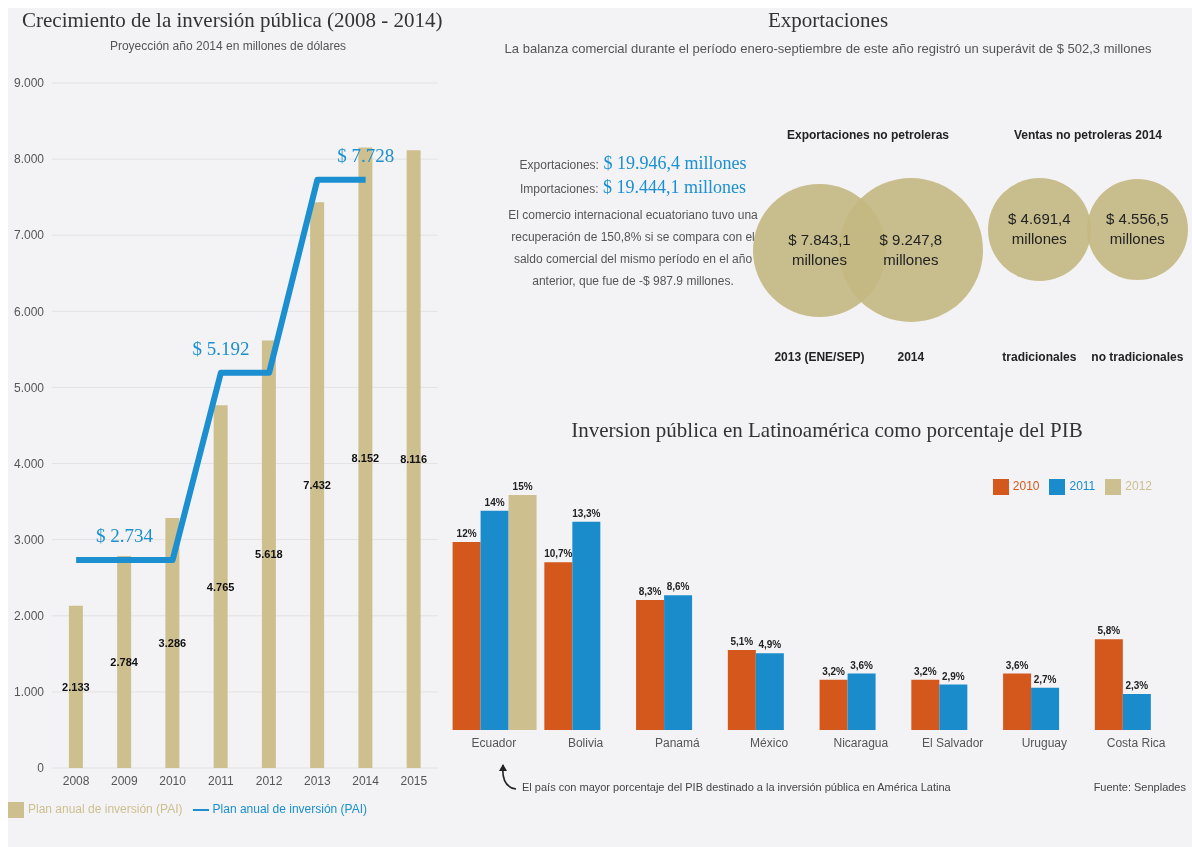  Describe the element at coordinates (365, 457) in the screenshot. I see `data-label: 8.152` at that location.